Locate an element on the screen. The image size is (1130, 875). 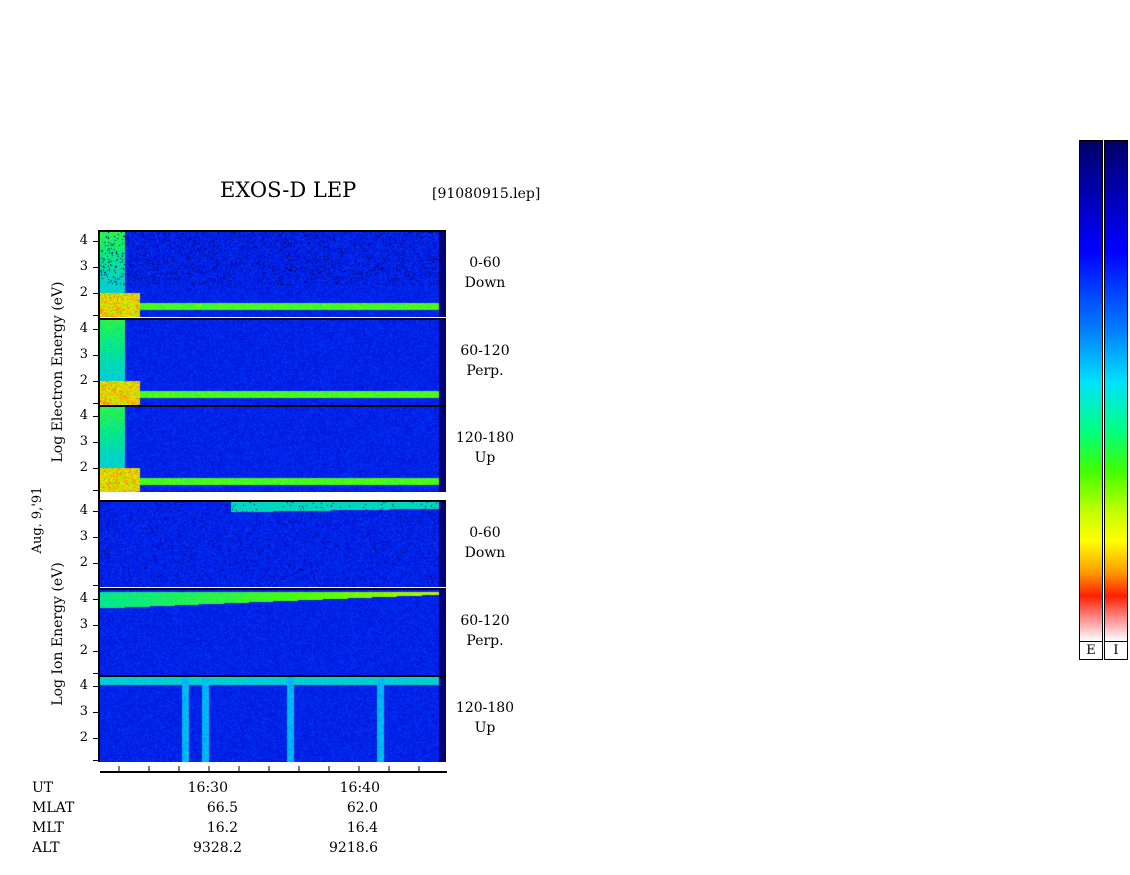
y-axis-line is located at coordinates (99, 496).